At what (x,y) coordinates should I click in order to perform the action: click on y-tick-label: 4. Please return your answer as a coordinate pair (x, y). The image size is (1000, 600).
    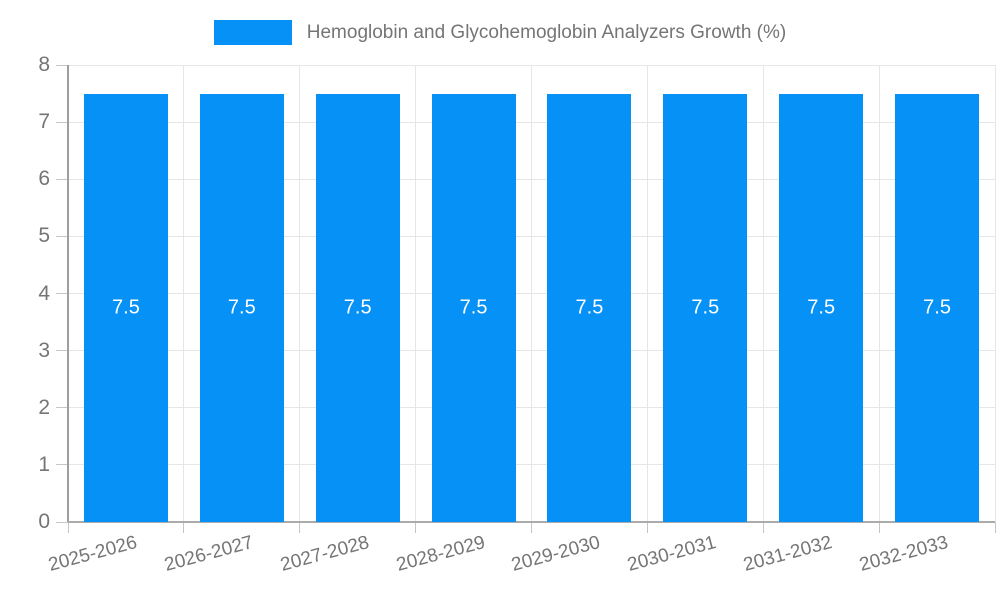
    Looking at the image, I should click on (44, 293).